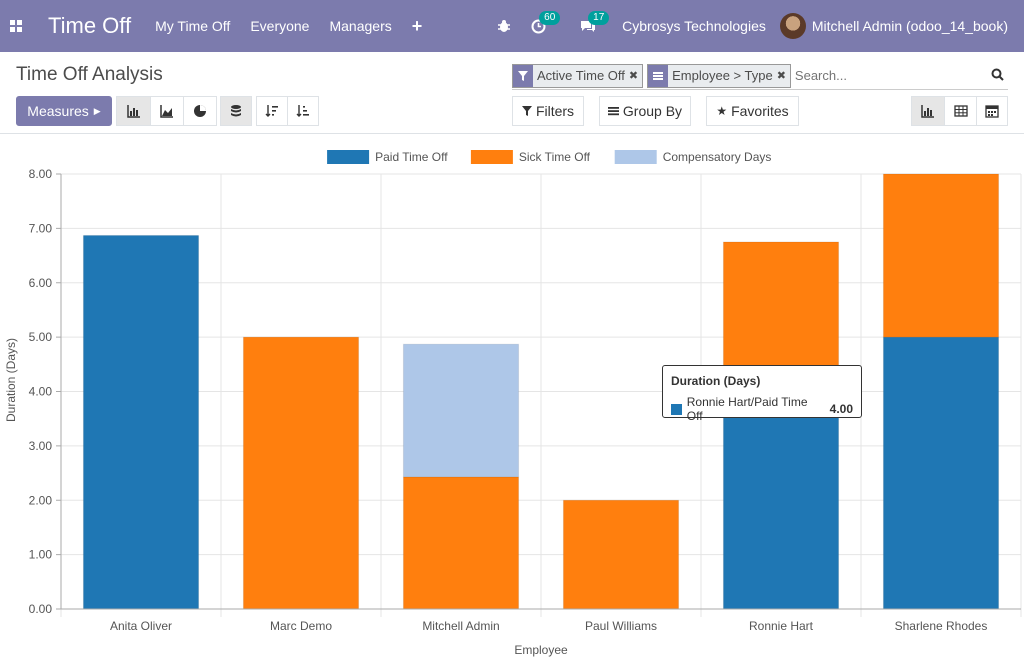 The image size is (1024, 665). I want to click on search-icon, so click(997, 76).